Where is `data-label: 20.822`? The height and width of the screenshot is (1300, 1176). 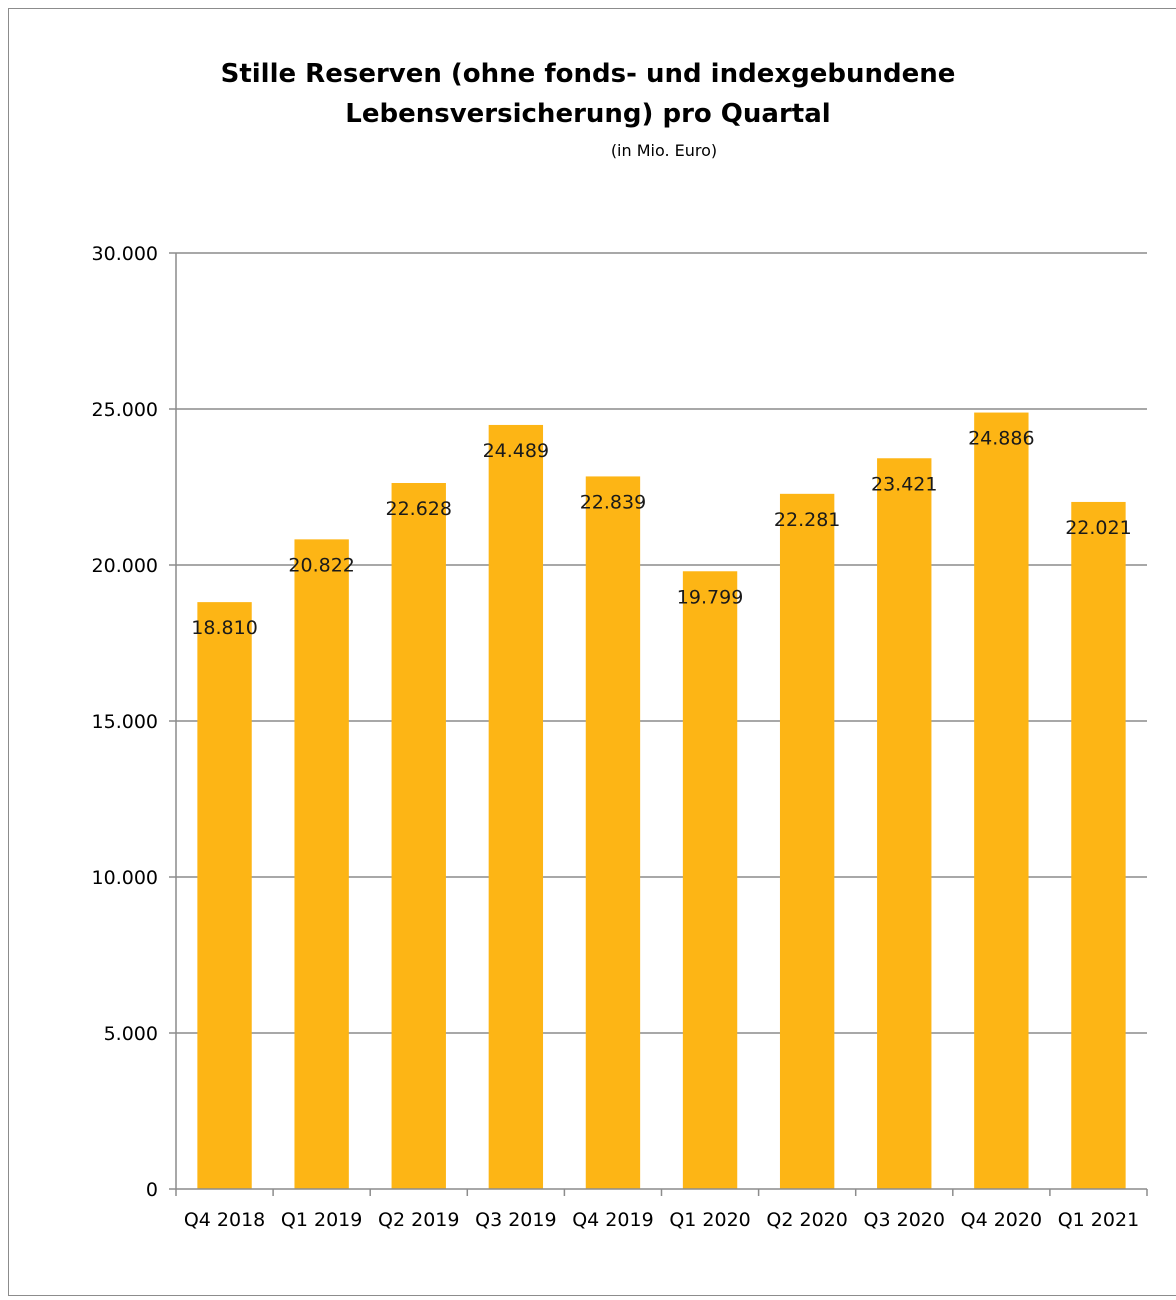
data-label: 20.822 is located at coordinates (321, 565).